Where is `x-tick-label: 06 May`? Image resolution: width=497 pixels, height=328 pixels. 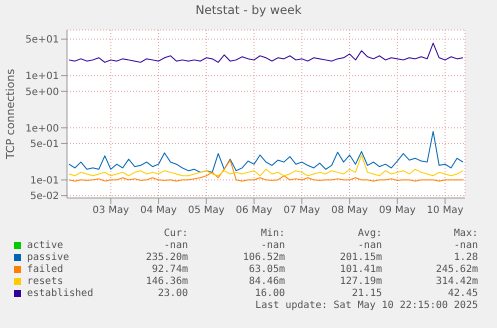
x-tick-label: 06 May is located at coordinates (254, 210).